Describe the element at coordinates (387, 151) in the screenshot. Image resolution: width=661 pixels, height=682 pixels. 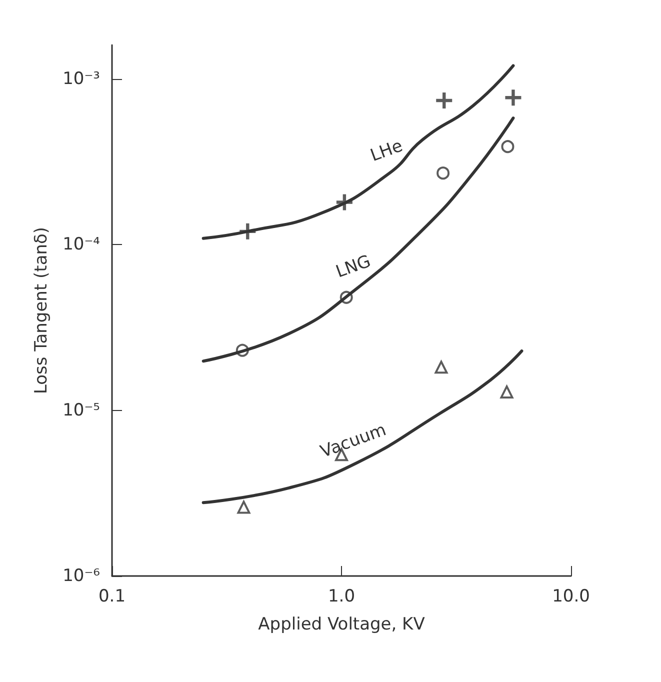
I see `text: LHe` at that location.